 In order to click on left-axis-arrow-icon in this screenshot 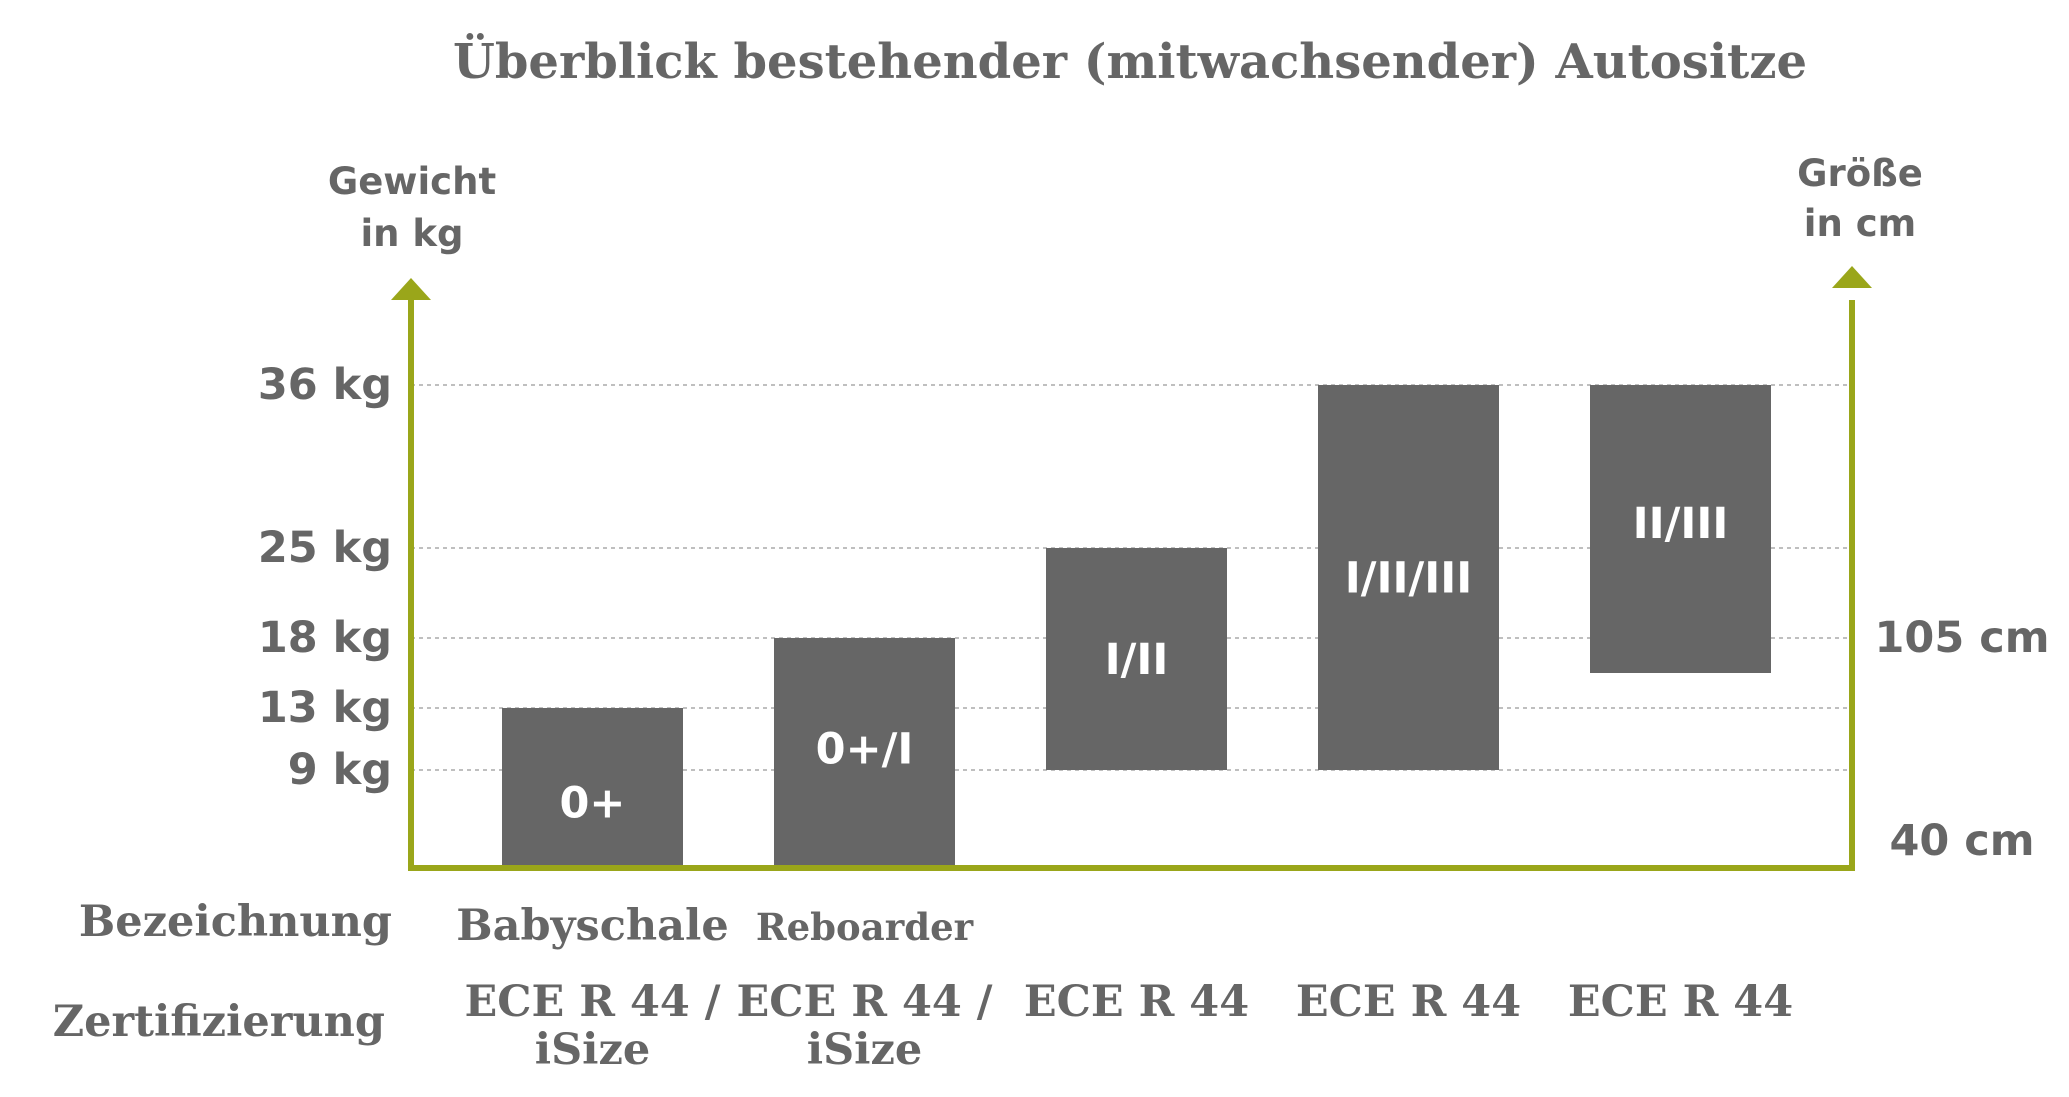, I will do `click(411, 289)`.